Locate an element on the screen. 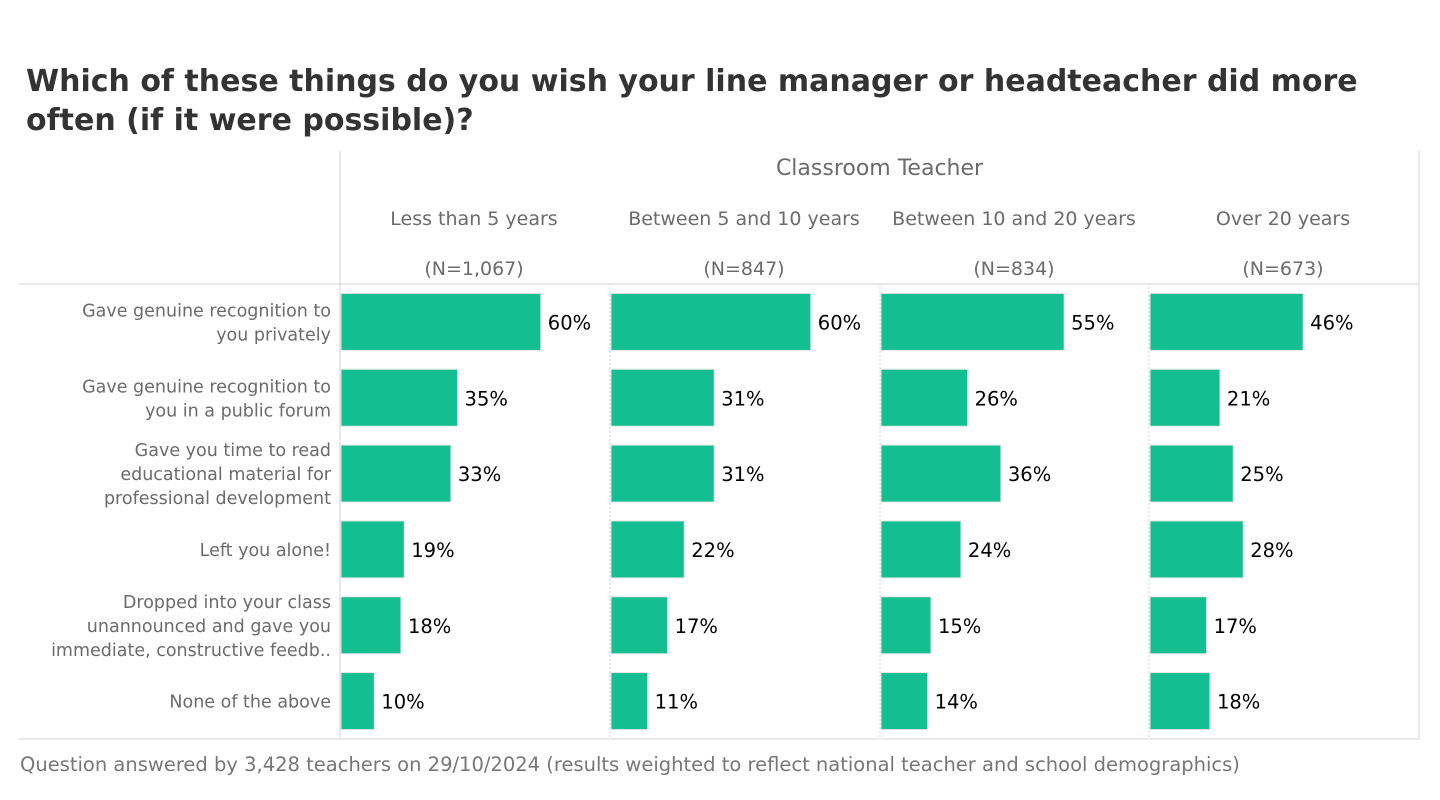  category-label: Dropped into your class is located at coordinates (227, 603).